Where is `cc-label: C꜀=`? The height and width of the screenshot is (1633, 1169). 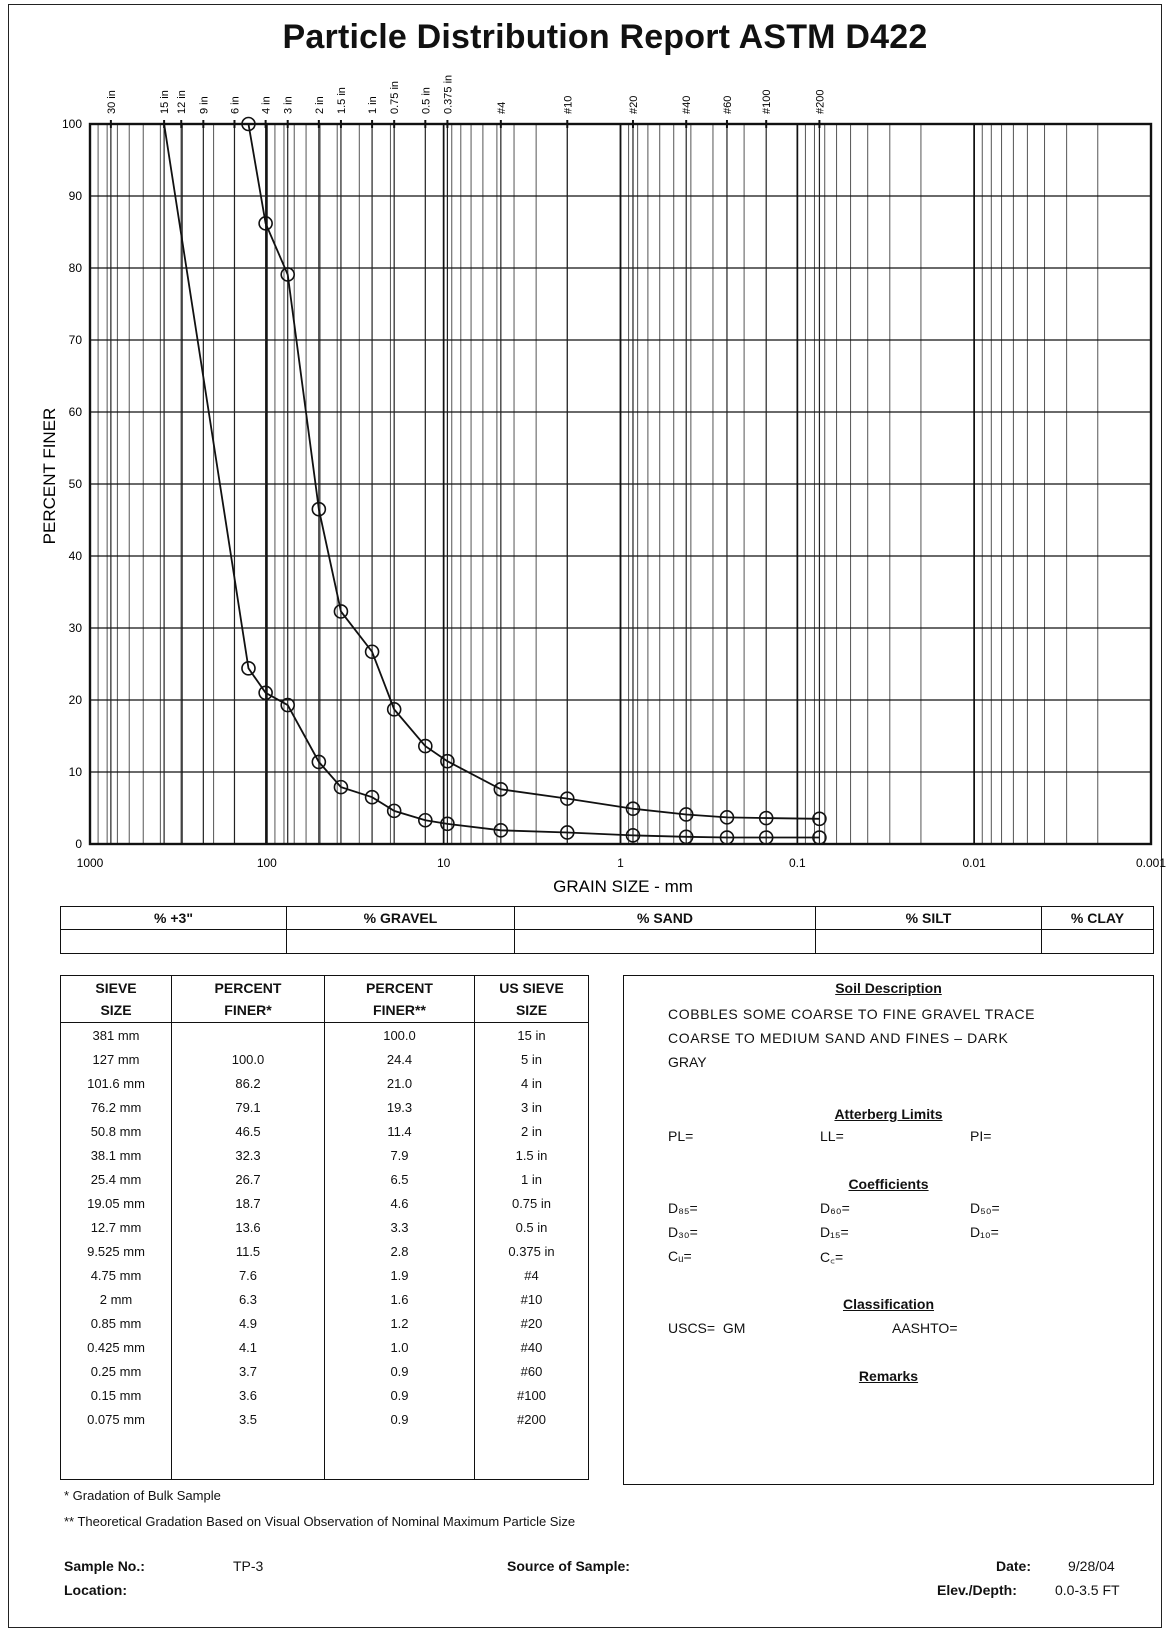
cc-label: C꜀= is located at coordinates (832, 1257).